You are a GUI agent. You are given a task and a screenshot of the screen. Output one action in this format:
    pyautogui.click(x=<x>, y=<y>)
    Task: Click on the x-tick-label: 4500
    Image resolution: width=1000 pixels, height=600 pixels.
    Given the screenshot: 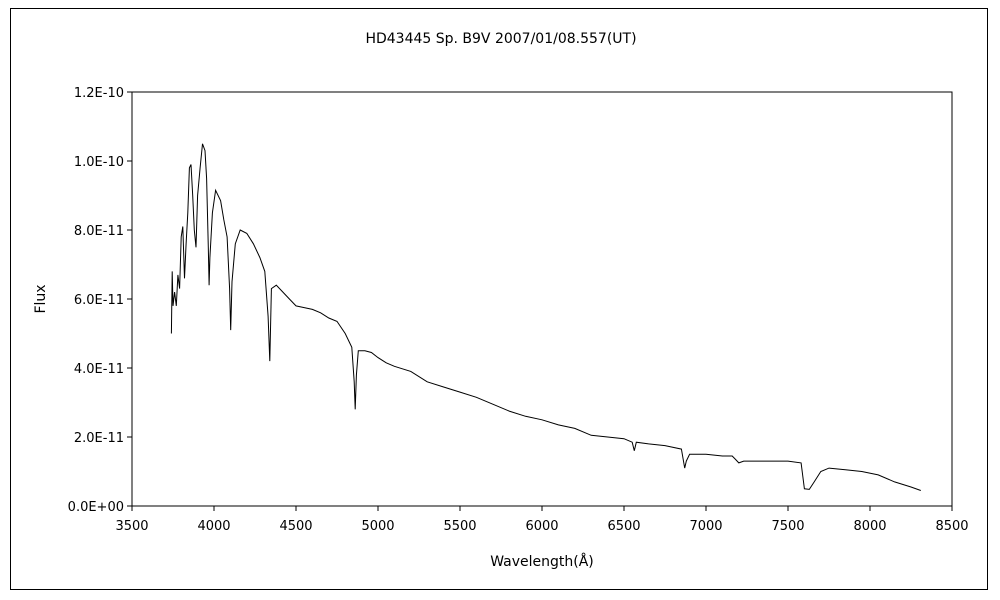 What is the action you would take?
    pyautogui.click(x=295, y=526)
    